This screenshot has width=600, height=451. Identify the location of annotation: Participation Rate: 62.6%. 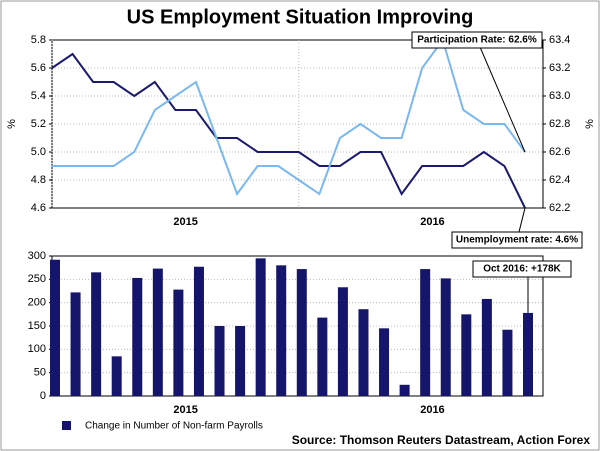
(477, 40).